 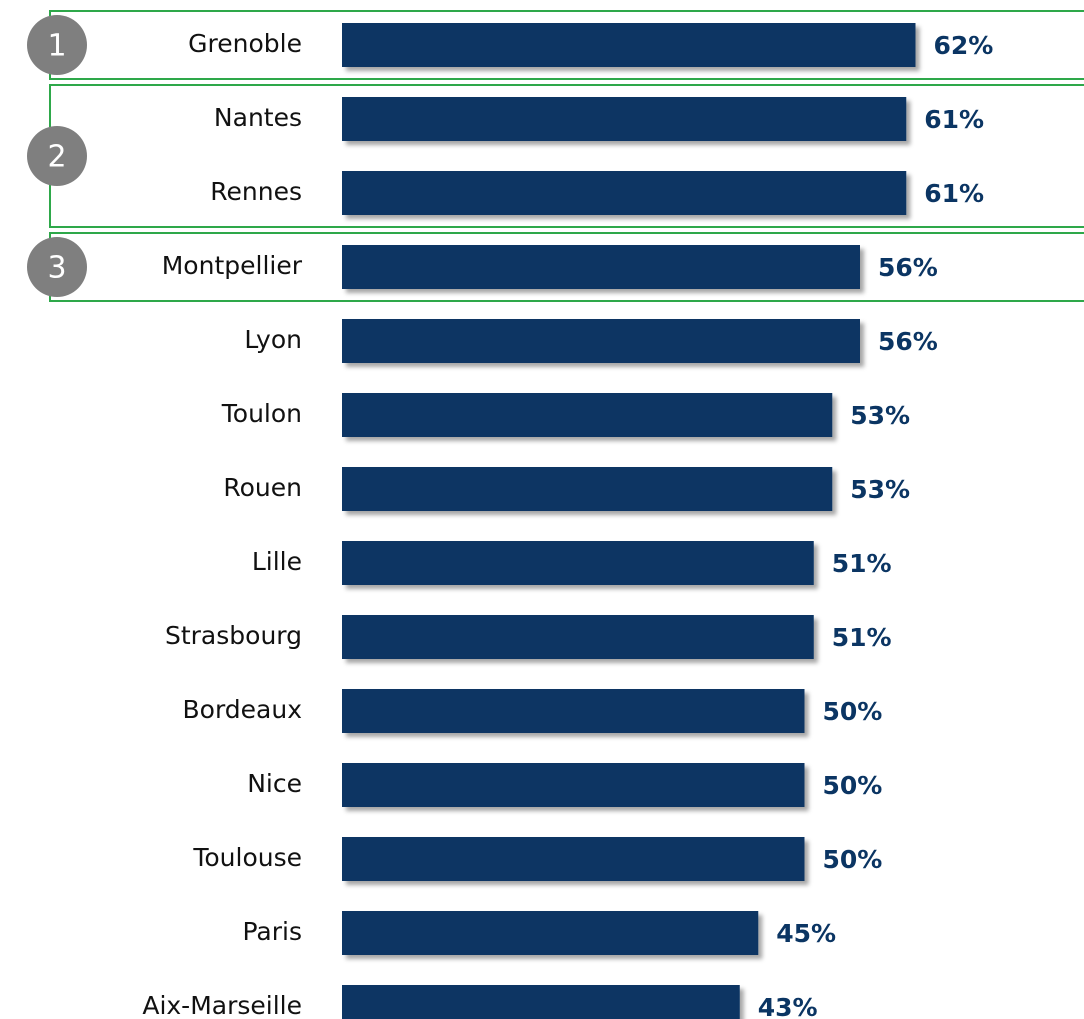 I want to click on category-label: Rouen, so click(x=262, y=487).